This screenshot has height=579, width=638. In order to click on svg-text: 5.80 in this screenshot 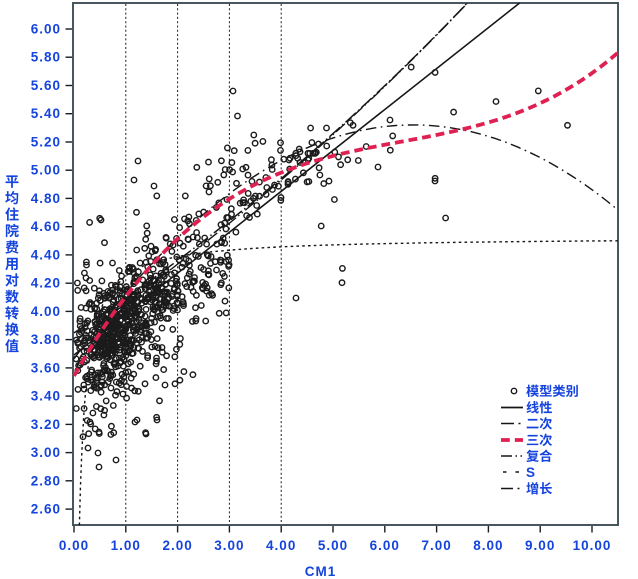, I will do `click(46, 57)`.